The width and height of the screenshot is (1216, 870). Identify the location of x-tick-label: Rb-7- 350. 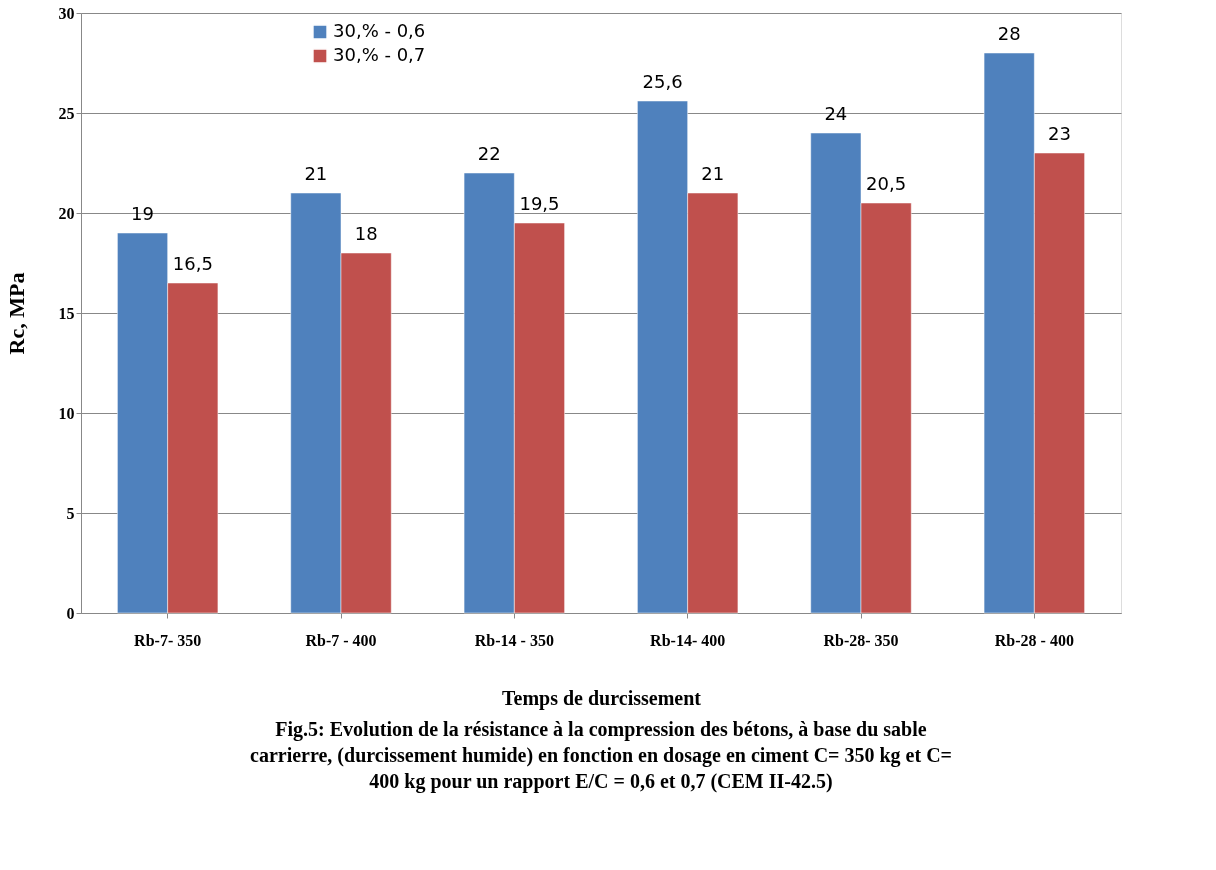
(168, 640).